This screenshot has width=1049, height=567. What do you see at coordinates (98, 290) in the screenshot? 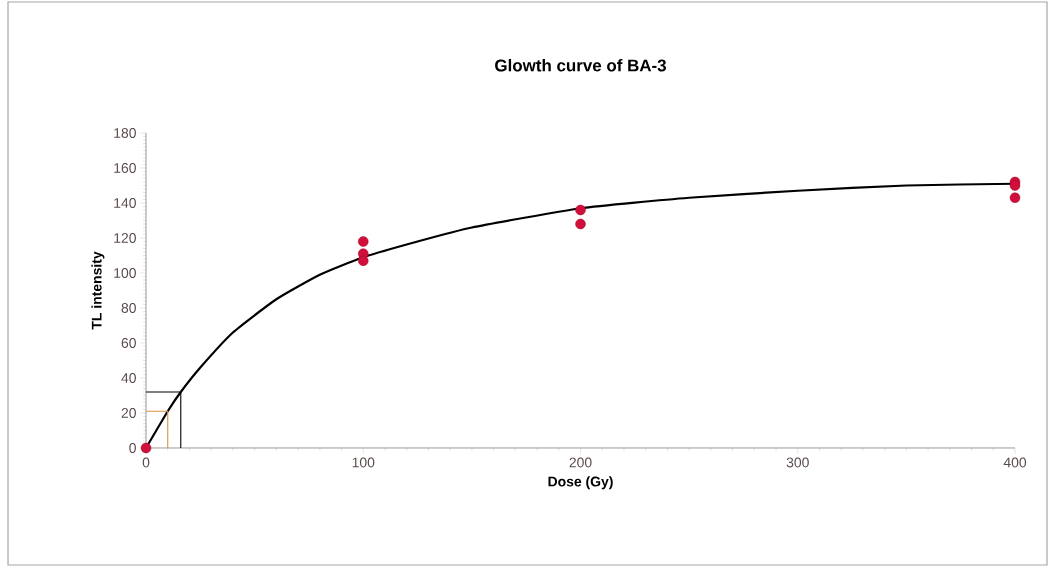
I see `y-axis-title: TL intensity` at bounding box center [98, 290].